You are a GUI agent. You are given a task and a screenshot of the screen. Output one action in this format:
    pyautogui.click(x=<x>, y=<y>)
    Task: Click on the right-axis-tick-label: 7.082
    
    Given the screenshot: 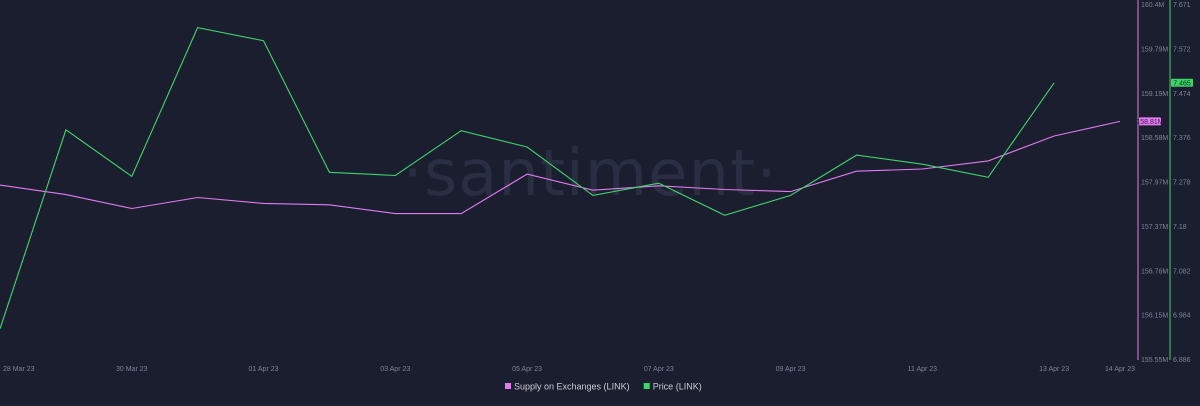 What is the action you would take?
    pyautogui.click(x=1182, y=271)
    